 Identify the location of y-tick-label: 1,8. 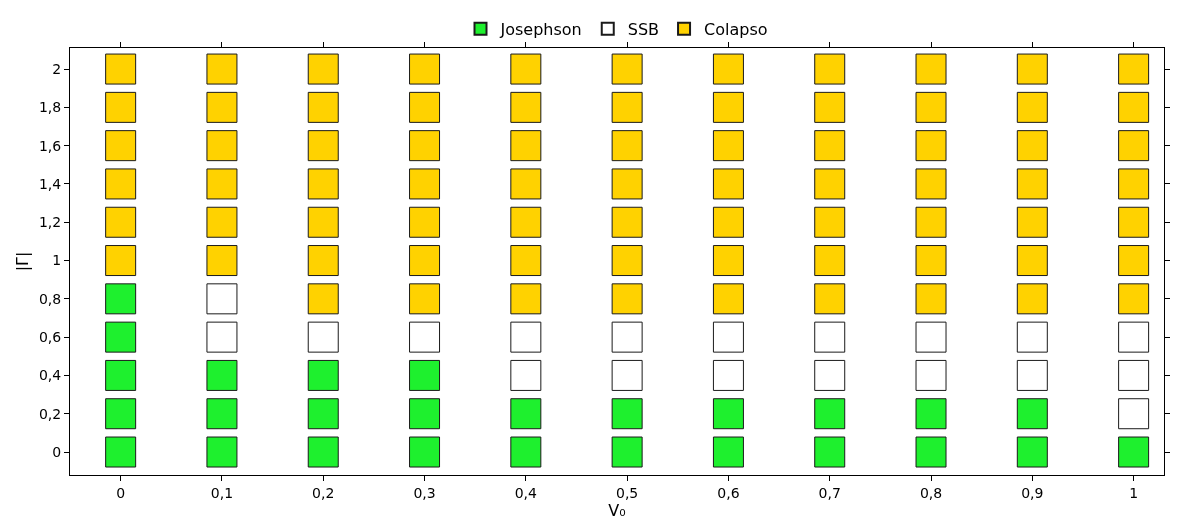
(50, 107).